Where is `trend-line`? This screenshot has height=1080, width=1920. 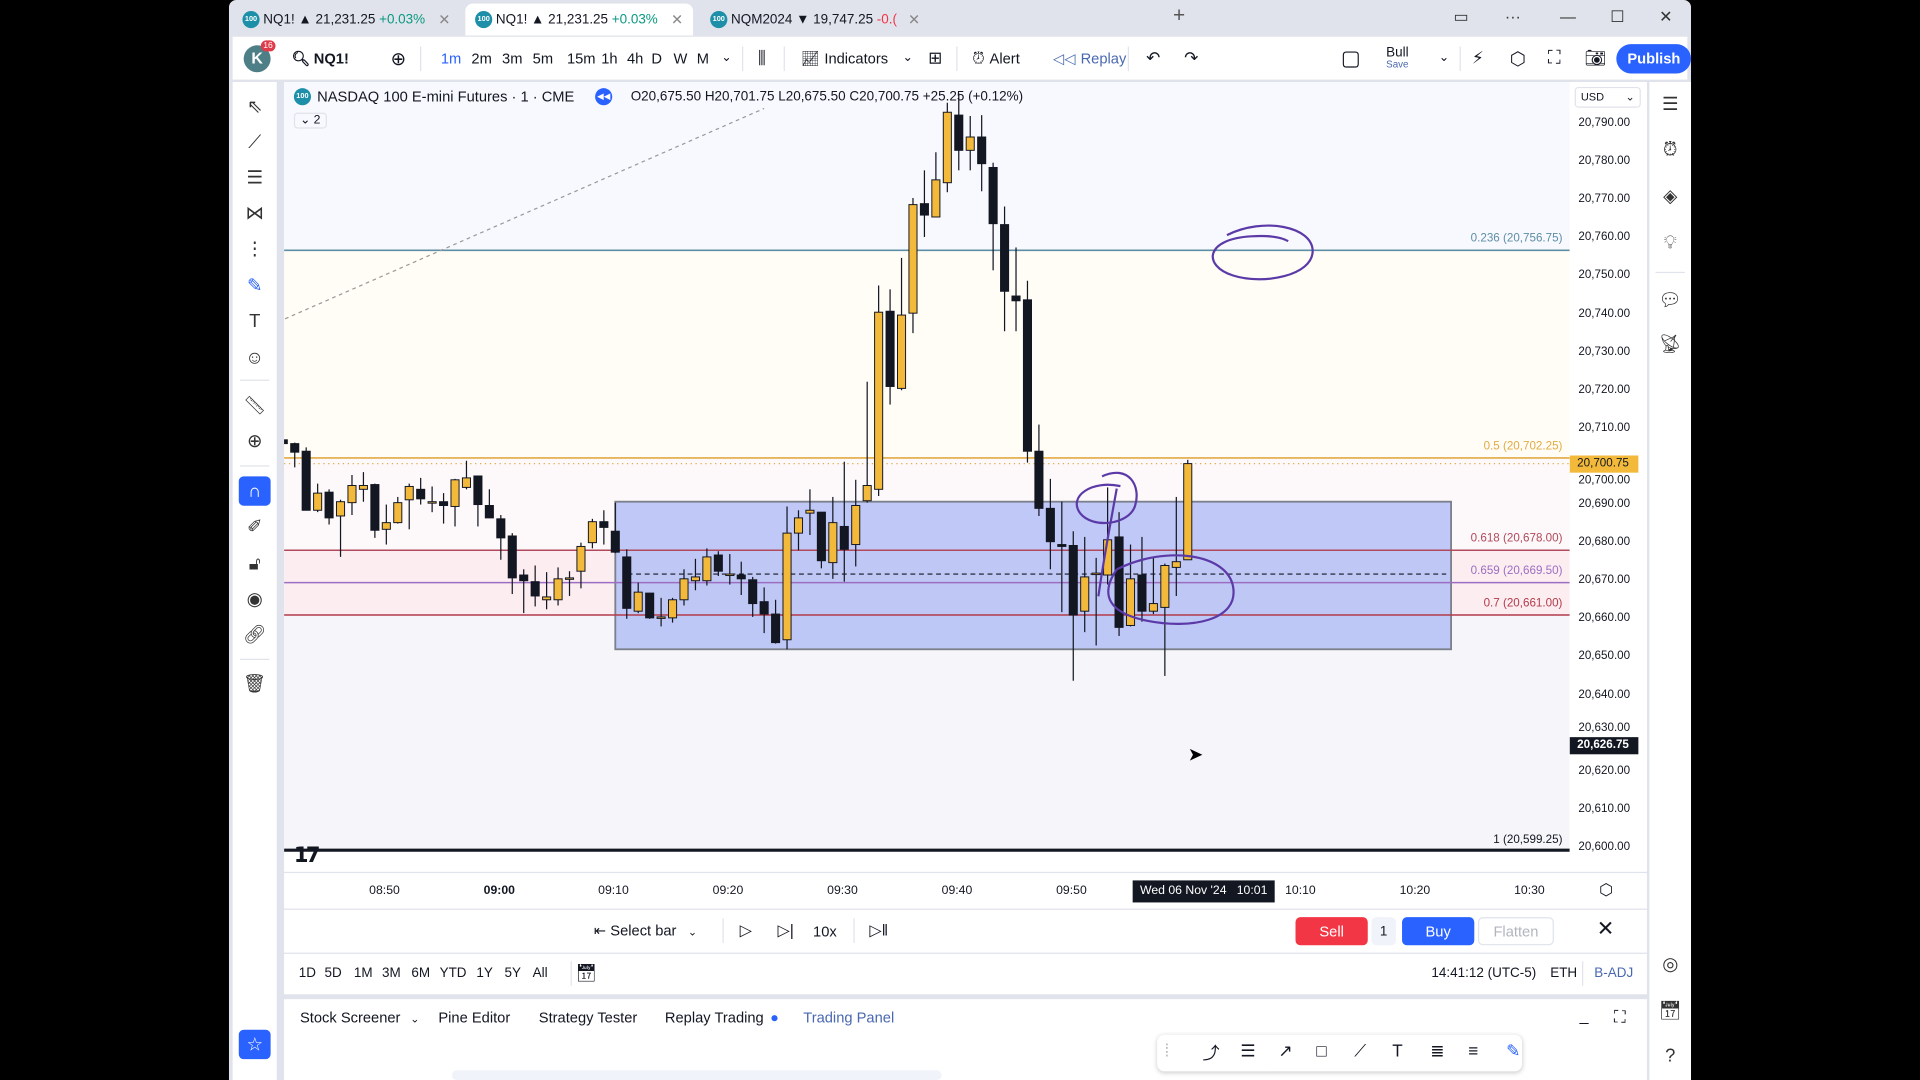 trend-line is located at coordinates (524, 214).